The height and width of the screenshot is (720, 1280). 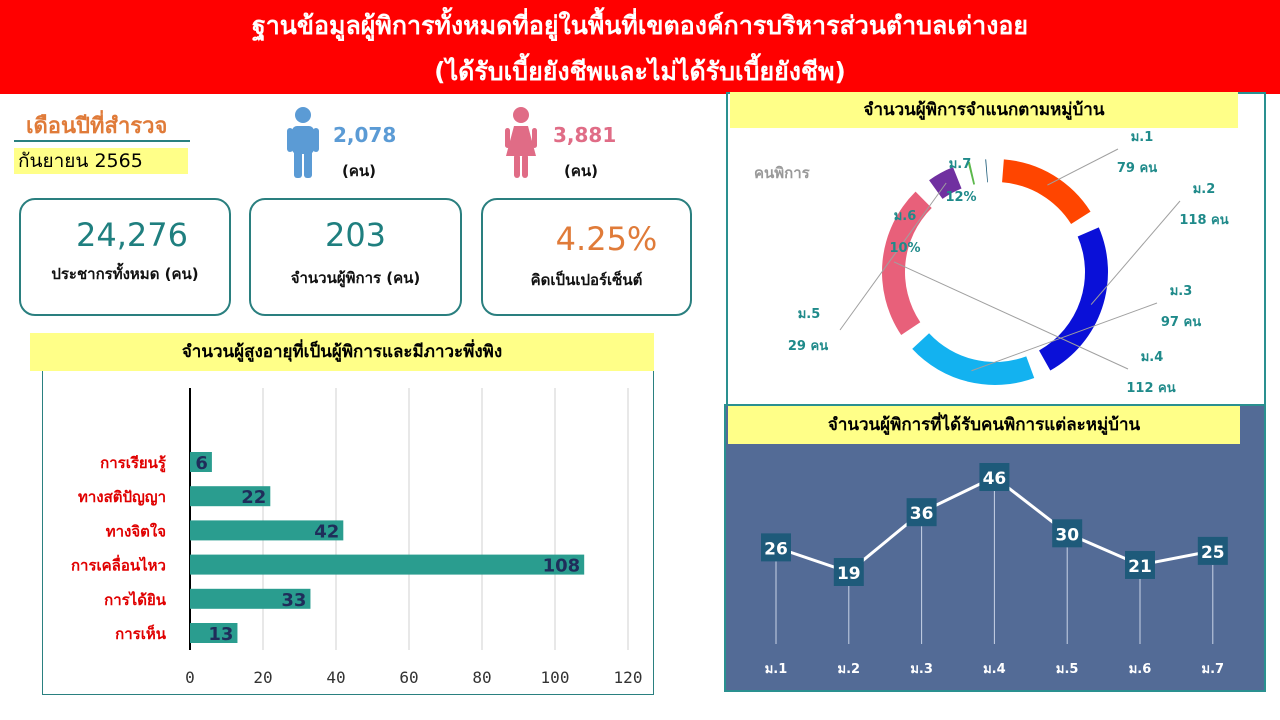 What do you see at coordinates (365, 135) in the screenshot?
I see `male-count: 2,078` at bounding box center [365, 135].